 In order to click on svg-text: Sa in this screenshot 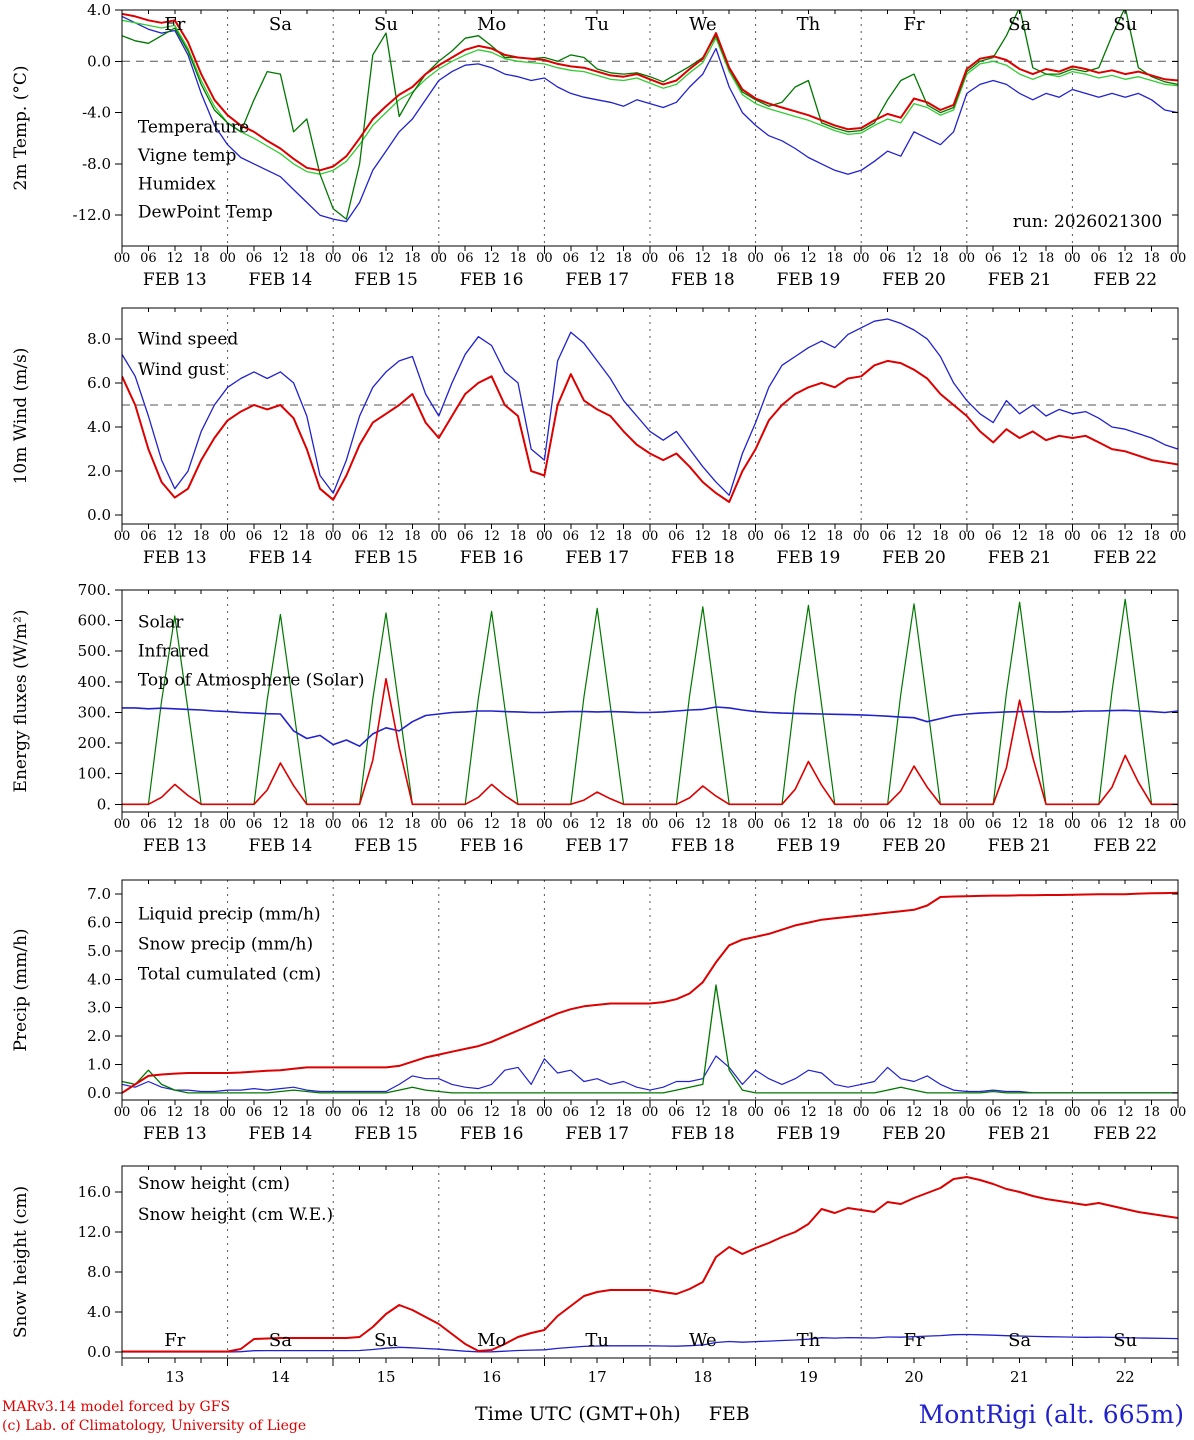, I will do `click(1019, 1340)`.